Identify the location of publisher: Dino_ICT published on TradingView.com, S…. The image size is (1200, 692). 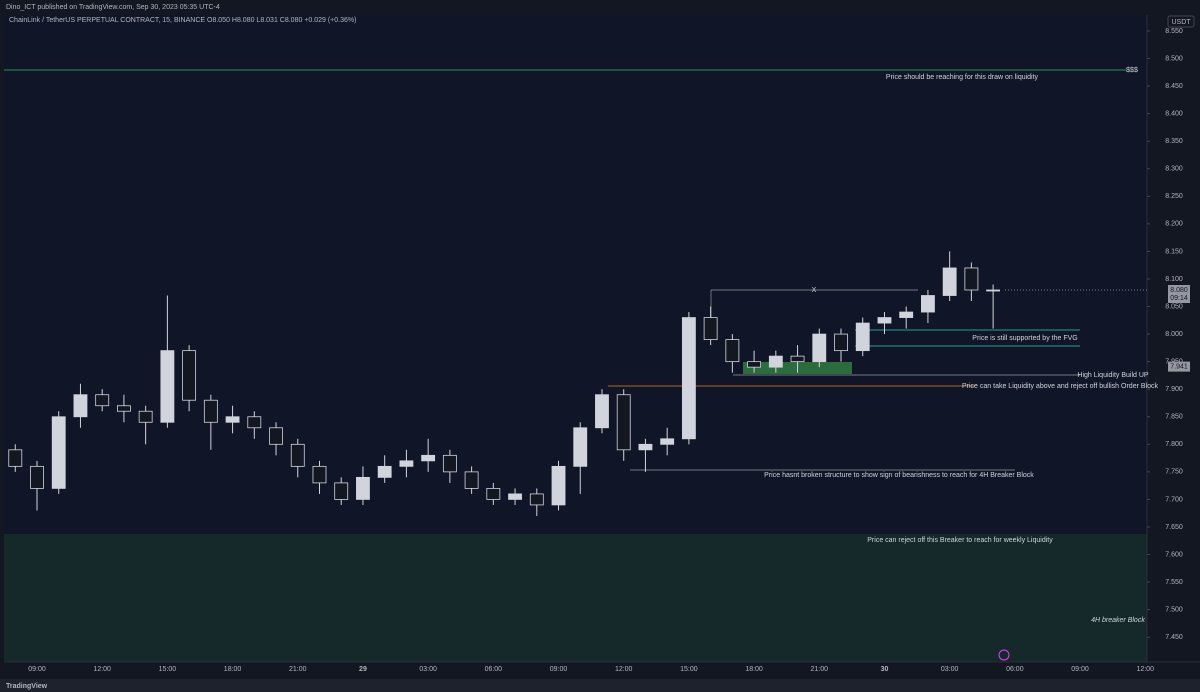
(113, 7).